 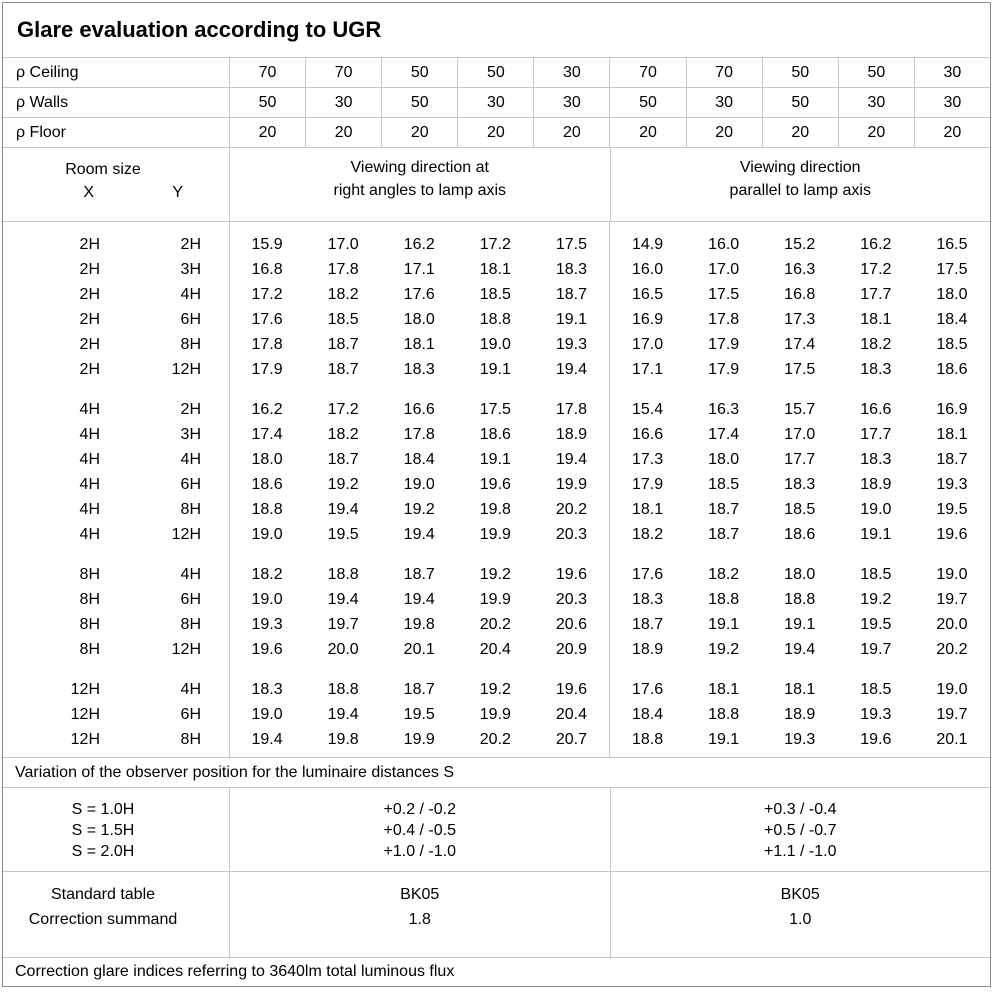 What do you see at coordinates (267, 244) in the screenshot?
I see `ugr-value: 15.9` at bounding box center [267, 244].